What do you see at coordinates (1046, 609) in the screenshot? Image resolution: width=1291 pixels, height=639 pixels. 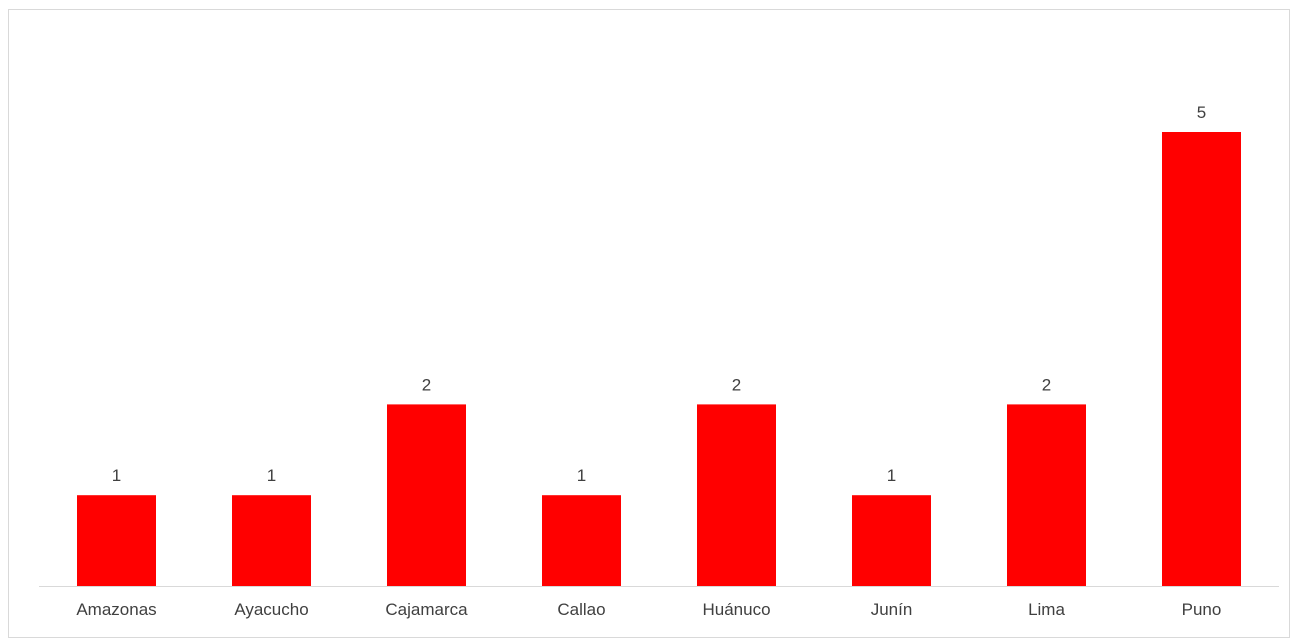 I see `x-tick-label-lima: Lima` at bounding box center [1046, 609].